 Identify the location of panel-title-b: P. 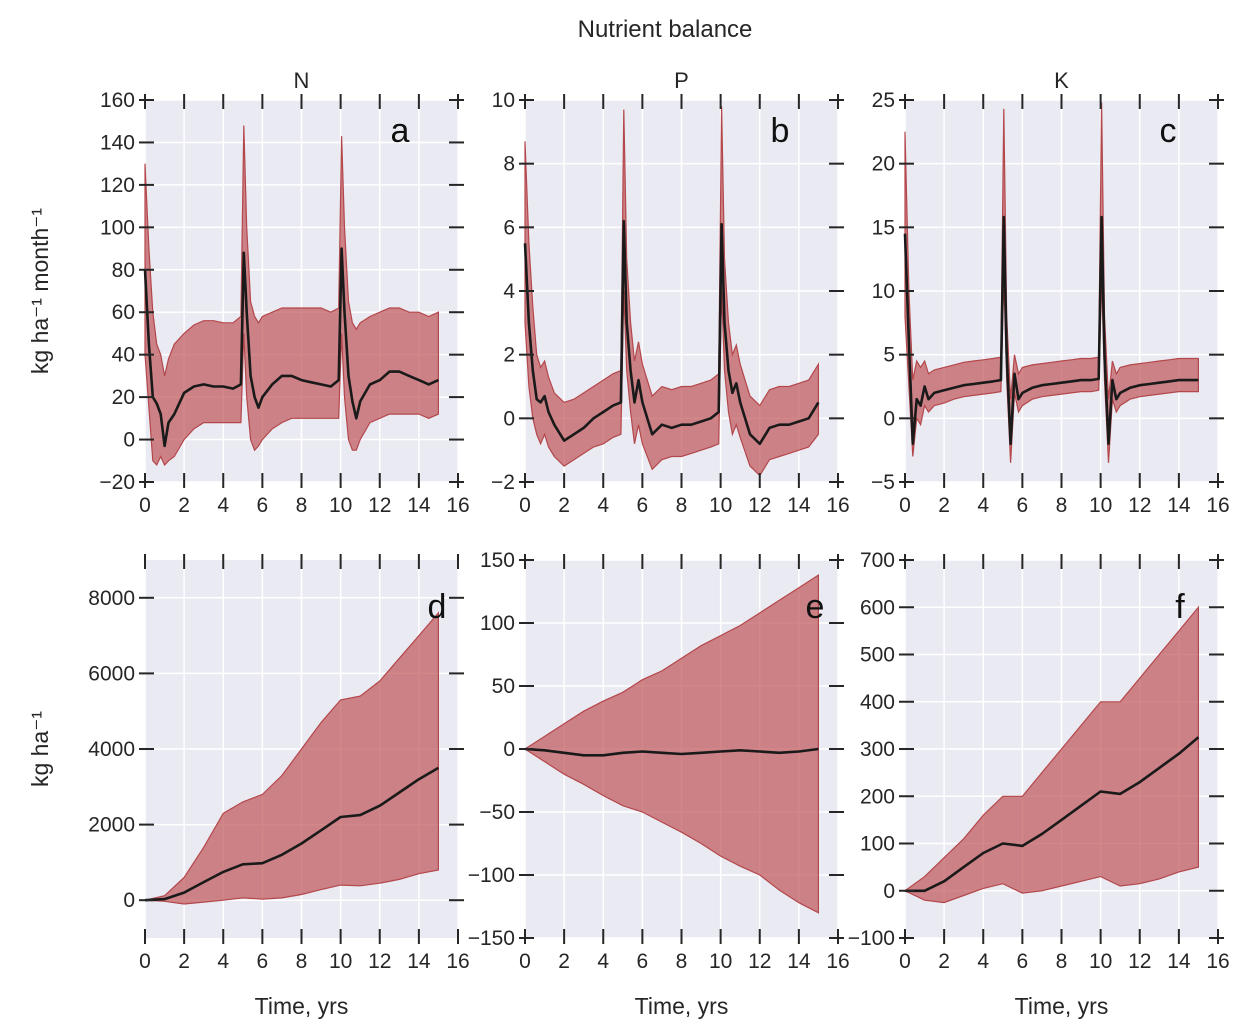
(681, 80).